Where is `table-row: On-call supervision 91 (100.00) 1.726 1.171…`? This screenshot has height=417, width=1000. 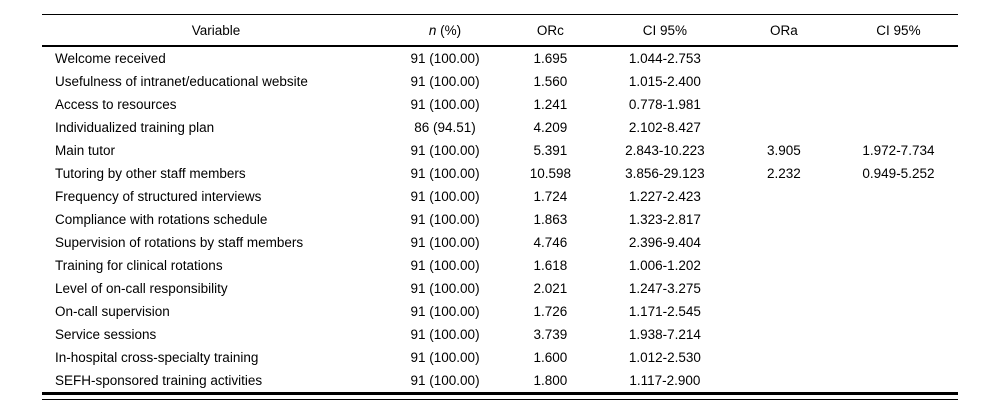
table-row: On-call supervision 91 (100.00) 1.726 1.171… is located at coordinates (500, 311).